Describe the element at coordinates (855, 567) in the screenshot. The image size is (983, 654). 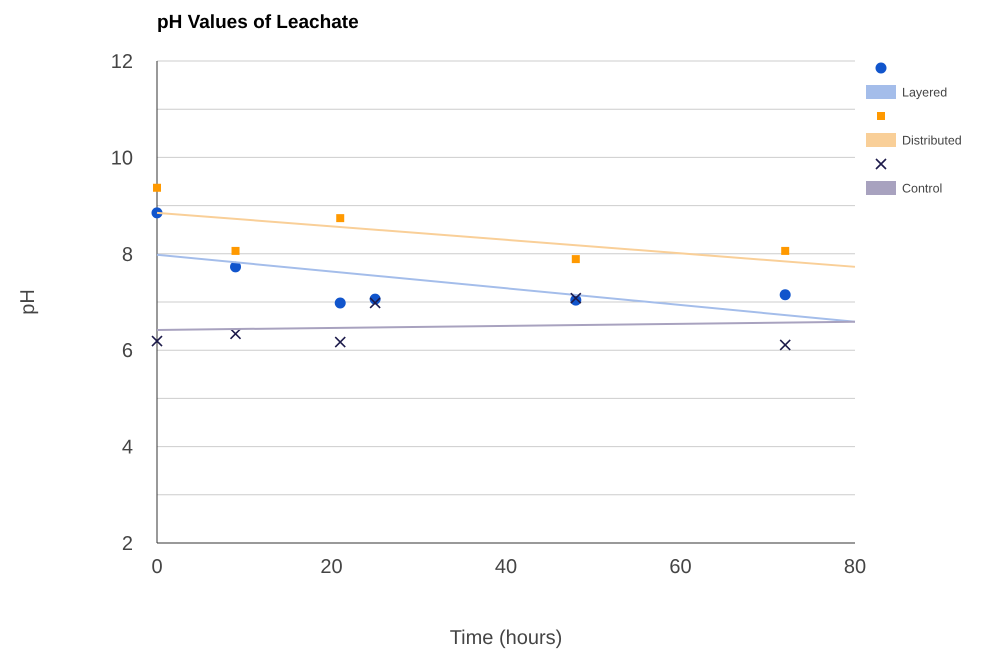
I see `x-tick-label: 80` at that location.